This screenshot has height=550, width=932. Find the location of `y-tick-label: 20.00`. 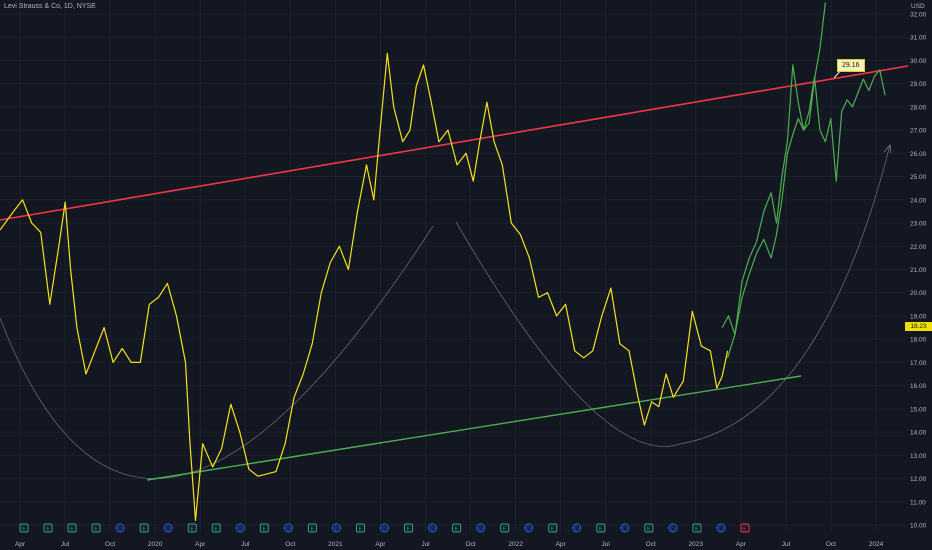

y-tick-label: 20.00 is located at coordinates (918, 293).